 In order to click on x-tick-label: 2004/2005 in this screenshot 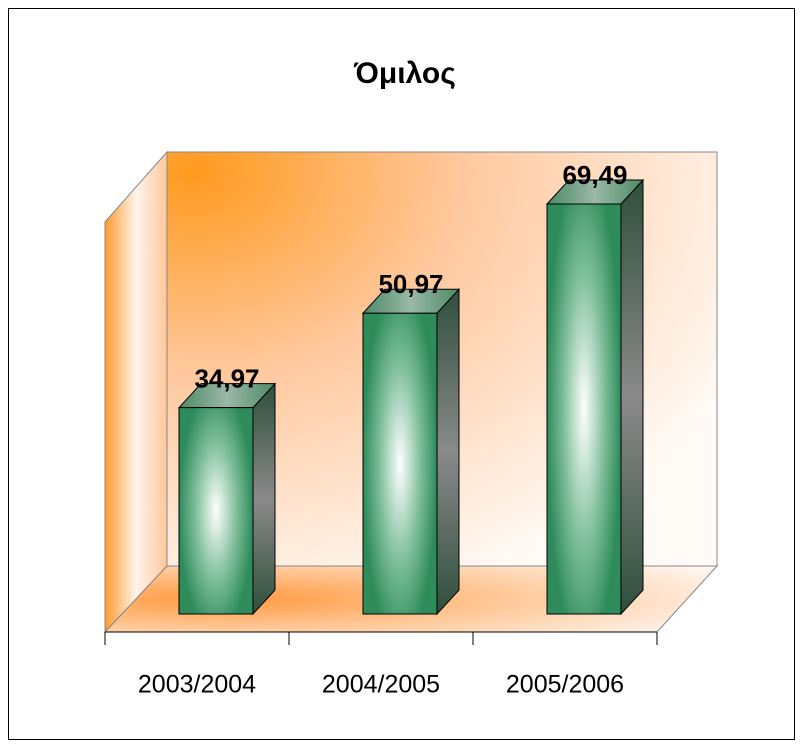, I will do `click(381, 685)`.